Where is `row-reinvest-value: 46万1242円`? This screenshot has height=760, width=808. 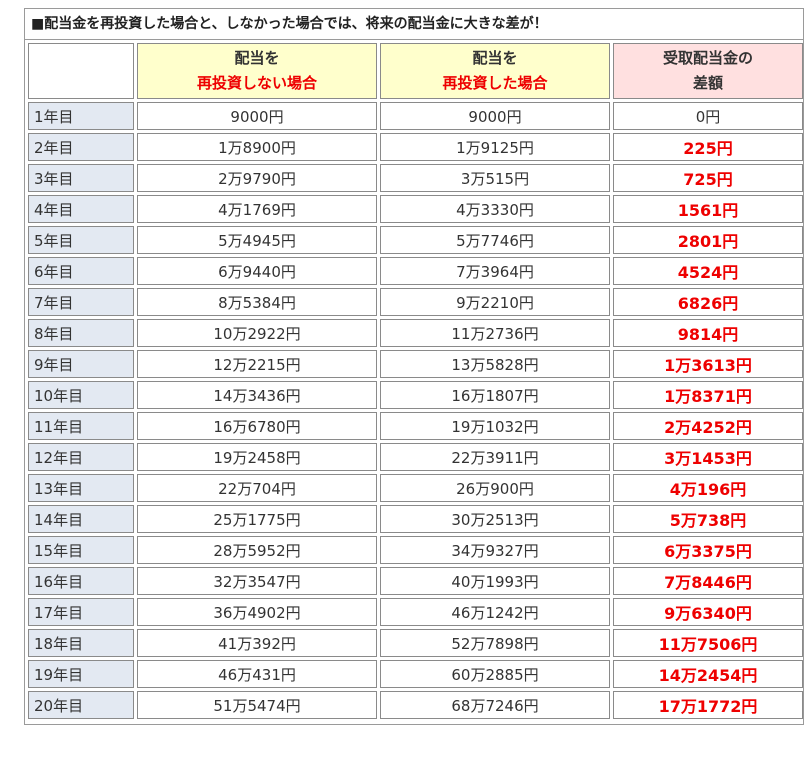
row-reinvest-value: 46万1242円 is located at coordinates (495, 612).